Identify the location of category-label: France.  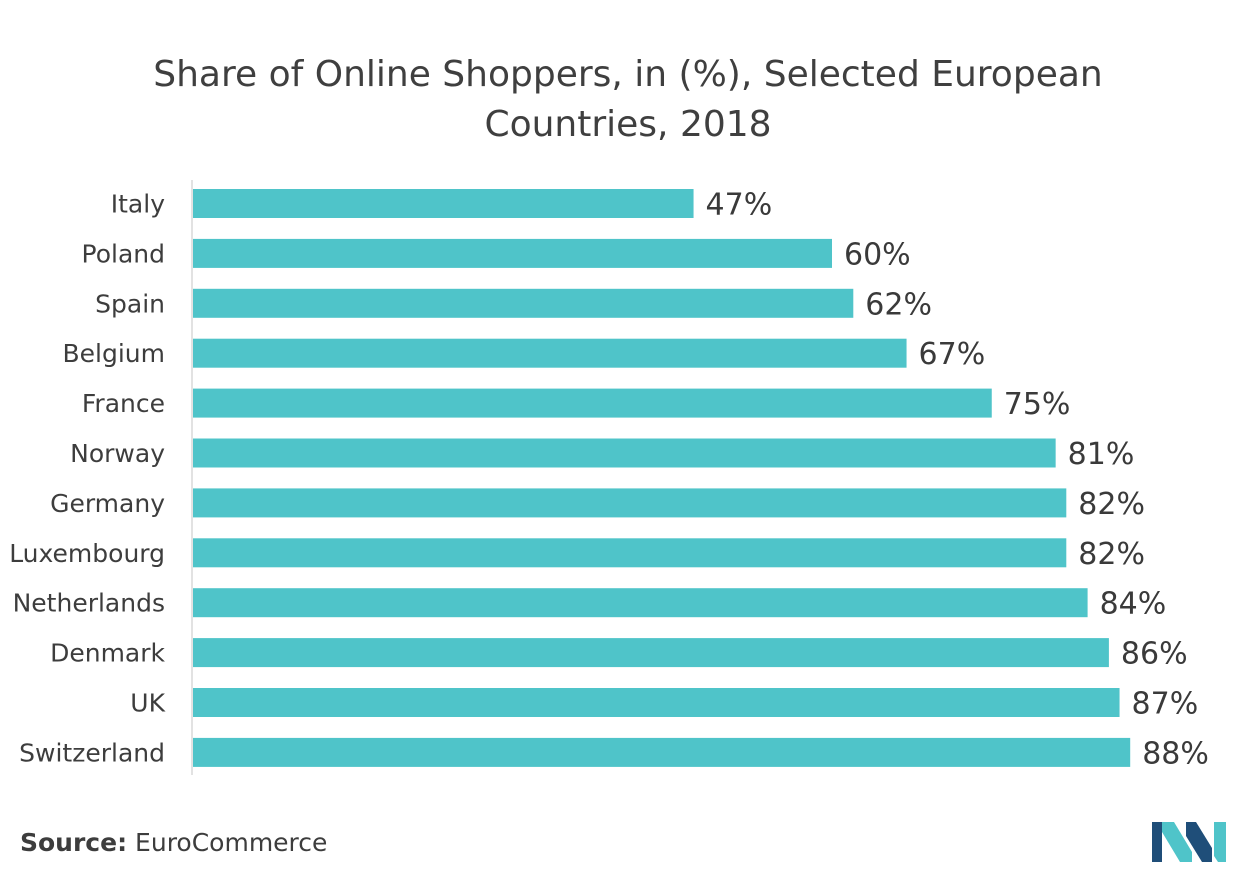
(123, 403).